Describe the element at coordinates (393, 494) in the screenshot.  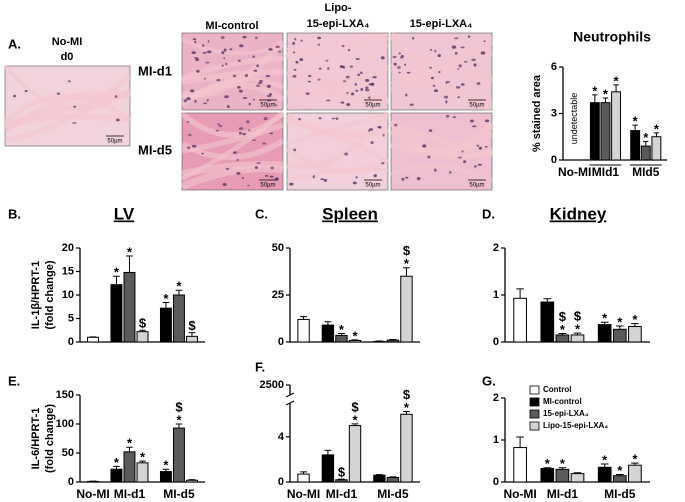
I see `x-tick-label: MI-d5` at that location.